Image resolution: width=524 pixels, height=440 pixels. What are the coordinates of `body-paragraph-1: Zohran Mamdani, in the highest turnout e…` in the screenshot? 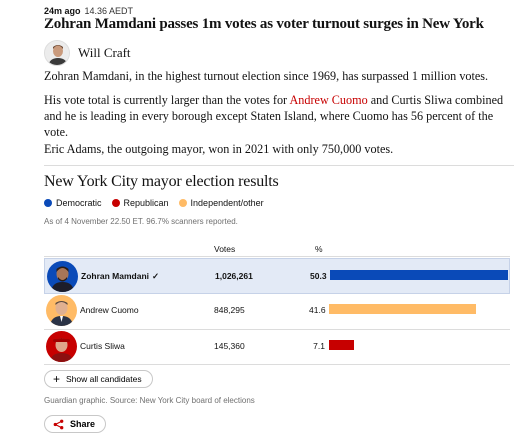 It's located at (266, 76).